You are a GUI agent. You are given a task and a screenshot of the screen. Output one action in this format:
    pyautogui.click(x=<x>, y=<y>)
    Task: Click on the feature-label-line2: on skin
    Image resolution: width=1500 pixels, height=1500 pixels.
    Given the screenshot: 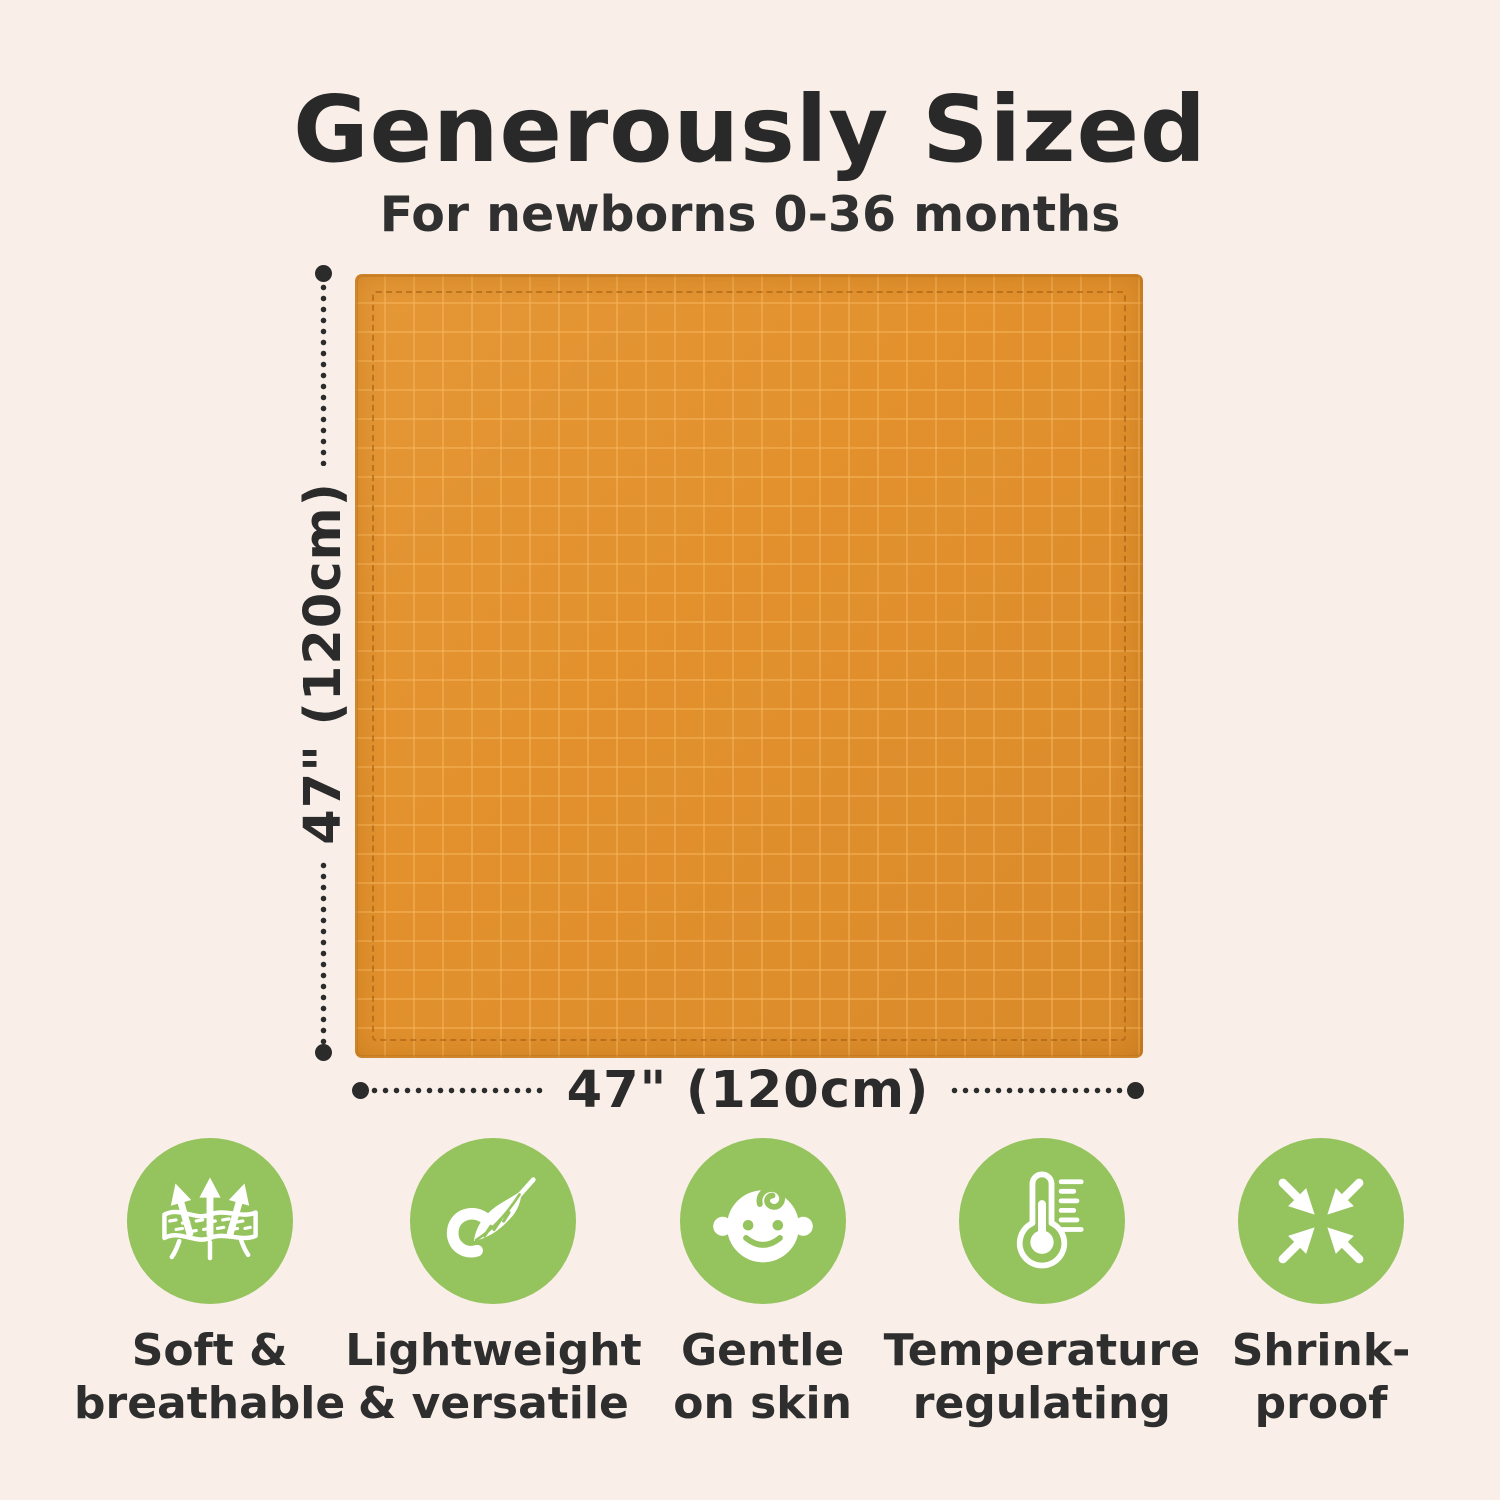 What is the action you would take?
    pyautogui.click(x=762, y=1403)
    